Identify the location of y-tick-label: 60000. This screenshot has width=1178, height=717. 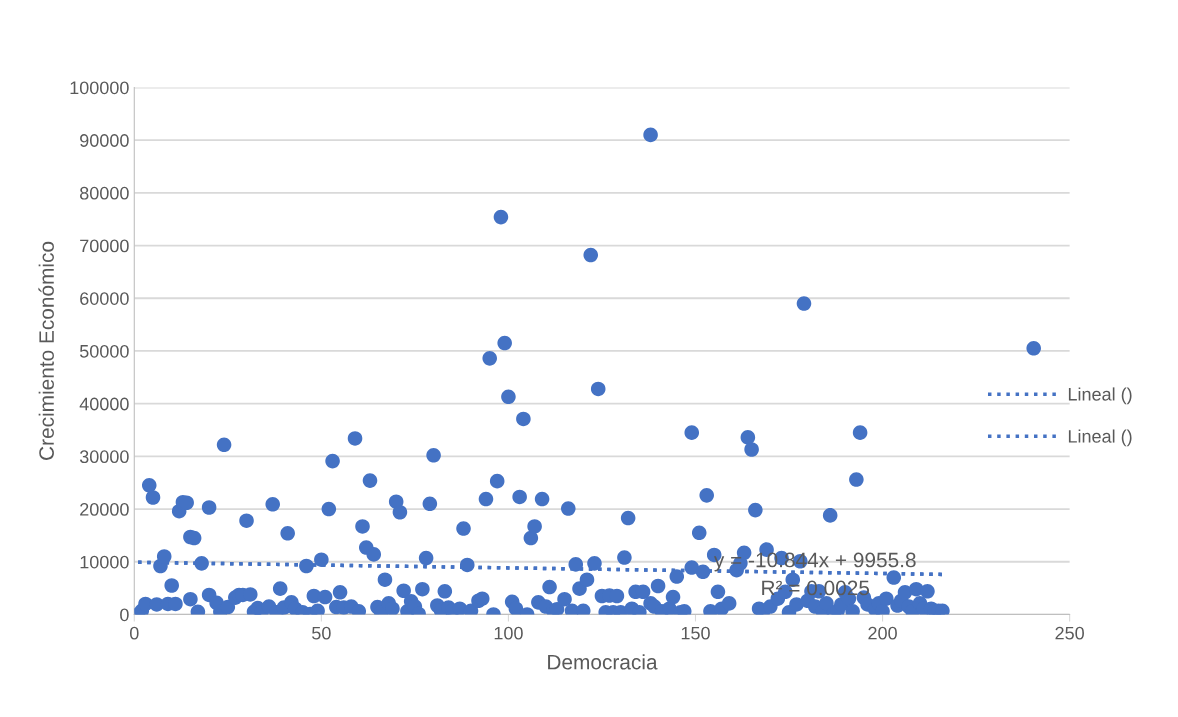
(104, 298).